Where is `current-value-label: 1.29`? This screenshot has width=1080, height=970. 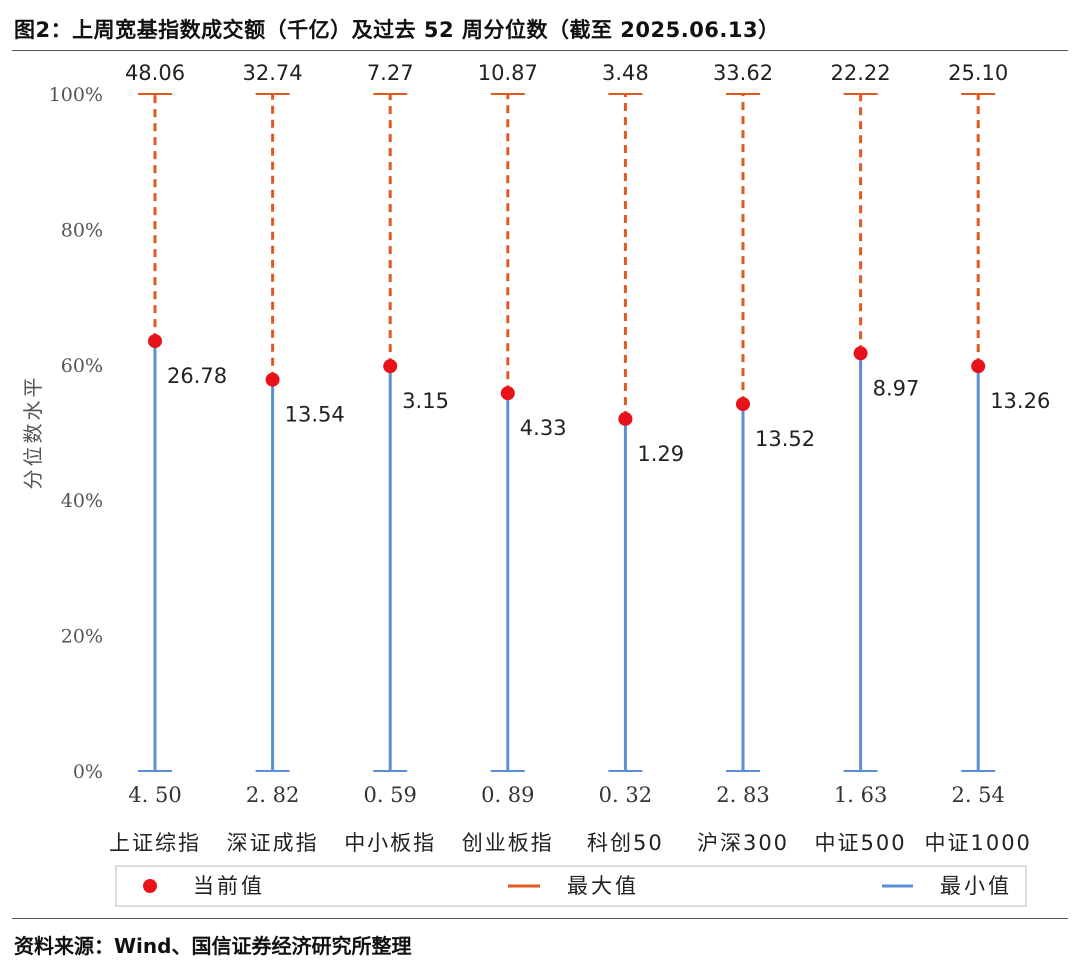 current-value-label: 1.29 is located at coordinates (660, 454).